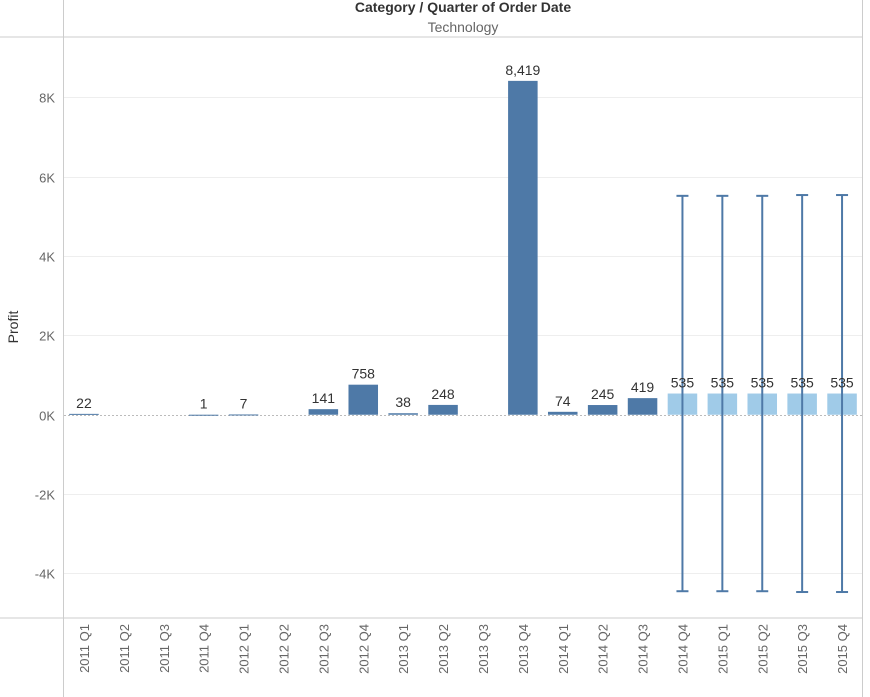 The height and width of the screenshot is (697, 870). Describe the element at coordinates (323, 649) in the screenshot. I see `x-tick-label: 2012 Q3` at that location.